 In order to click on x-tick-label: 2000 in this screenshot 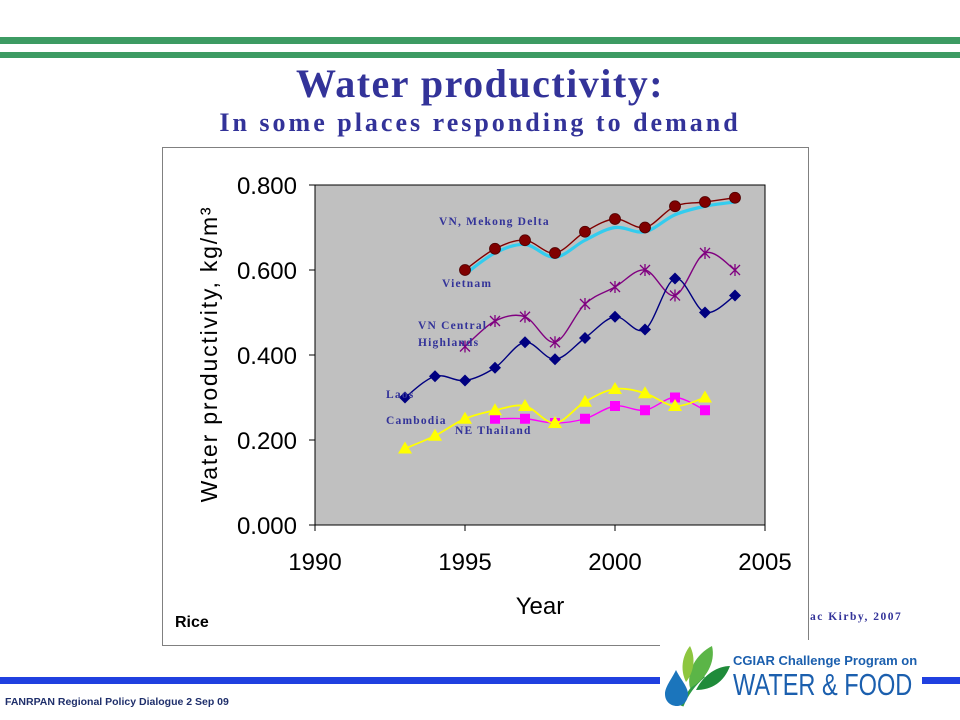, I will do `click(614, 562)`.